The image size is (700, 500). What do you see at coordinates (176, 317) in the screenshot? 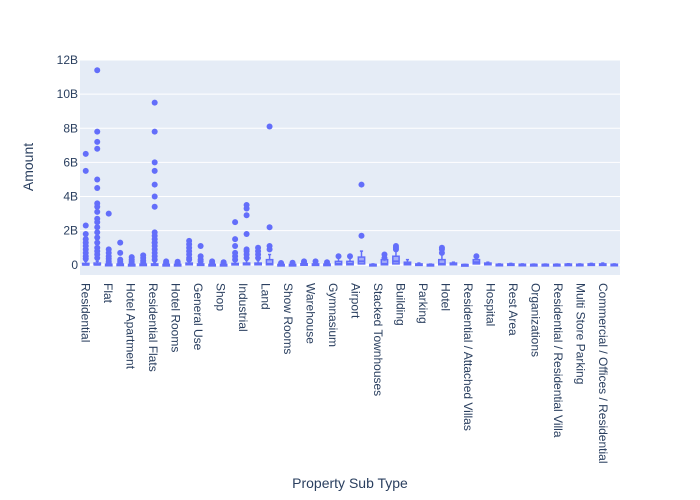
I see `x-tick-label: Hotel Rooms` at bounding box center [176, 317].